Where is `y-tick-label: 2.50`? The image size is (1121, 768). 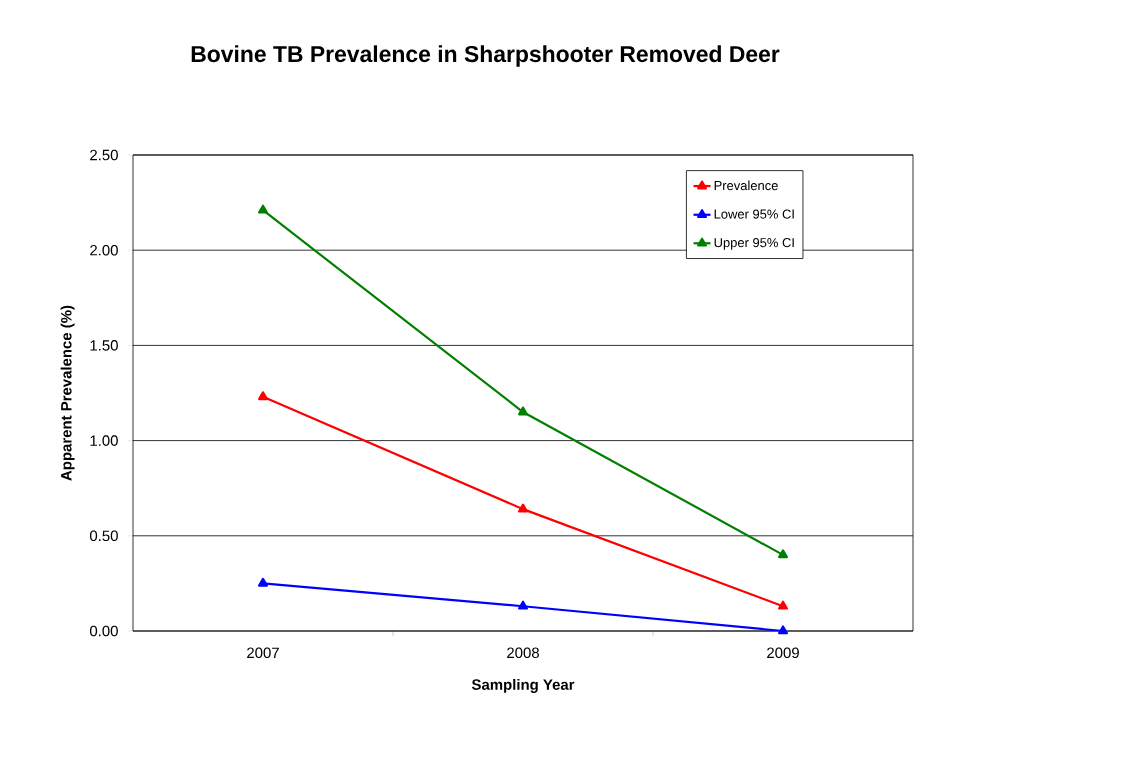
y-tick-label: 2.50 is located at coordinates (104, 155).